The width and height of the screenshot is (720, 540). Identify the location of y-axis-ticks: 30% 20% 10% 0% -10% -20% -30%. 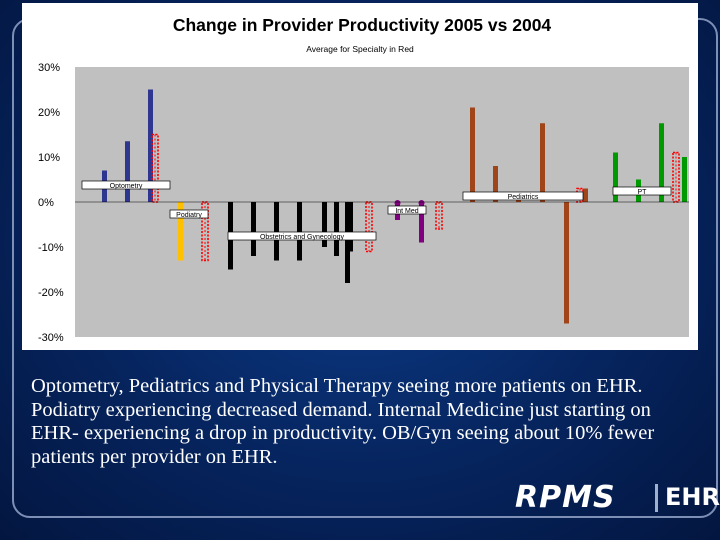
(51, 203).